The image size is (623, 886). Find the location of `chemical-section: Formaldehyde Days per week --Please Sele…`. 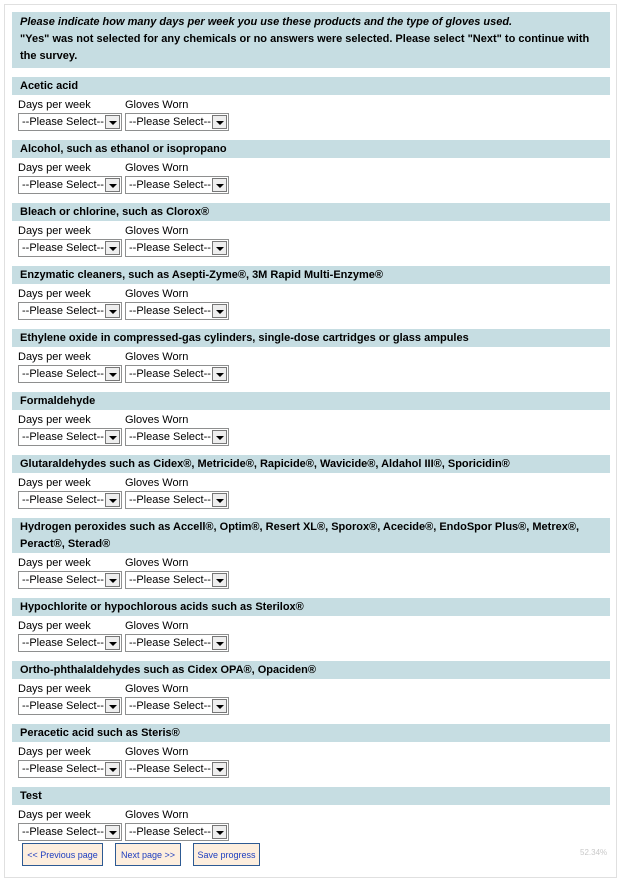

chemical-section: Formaldehyde Days per week --Please Sele… is located at coordinates (311, 419).